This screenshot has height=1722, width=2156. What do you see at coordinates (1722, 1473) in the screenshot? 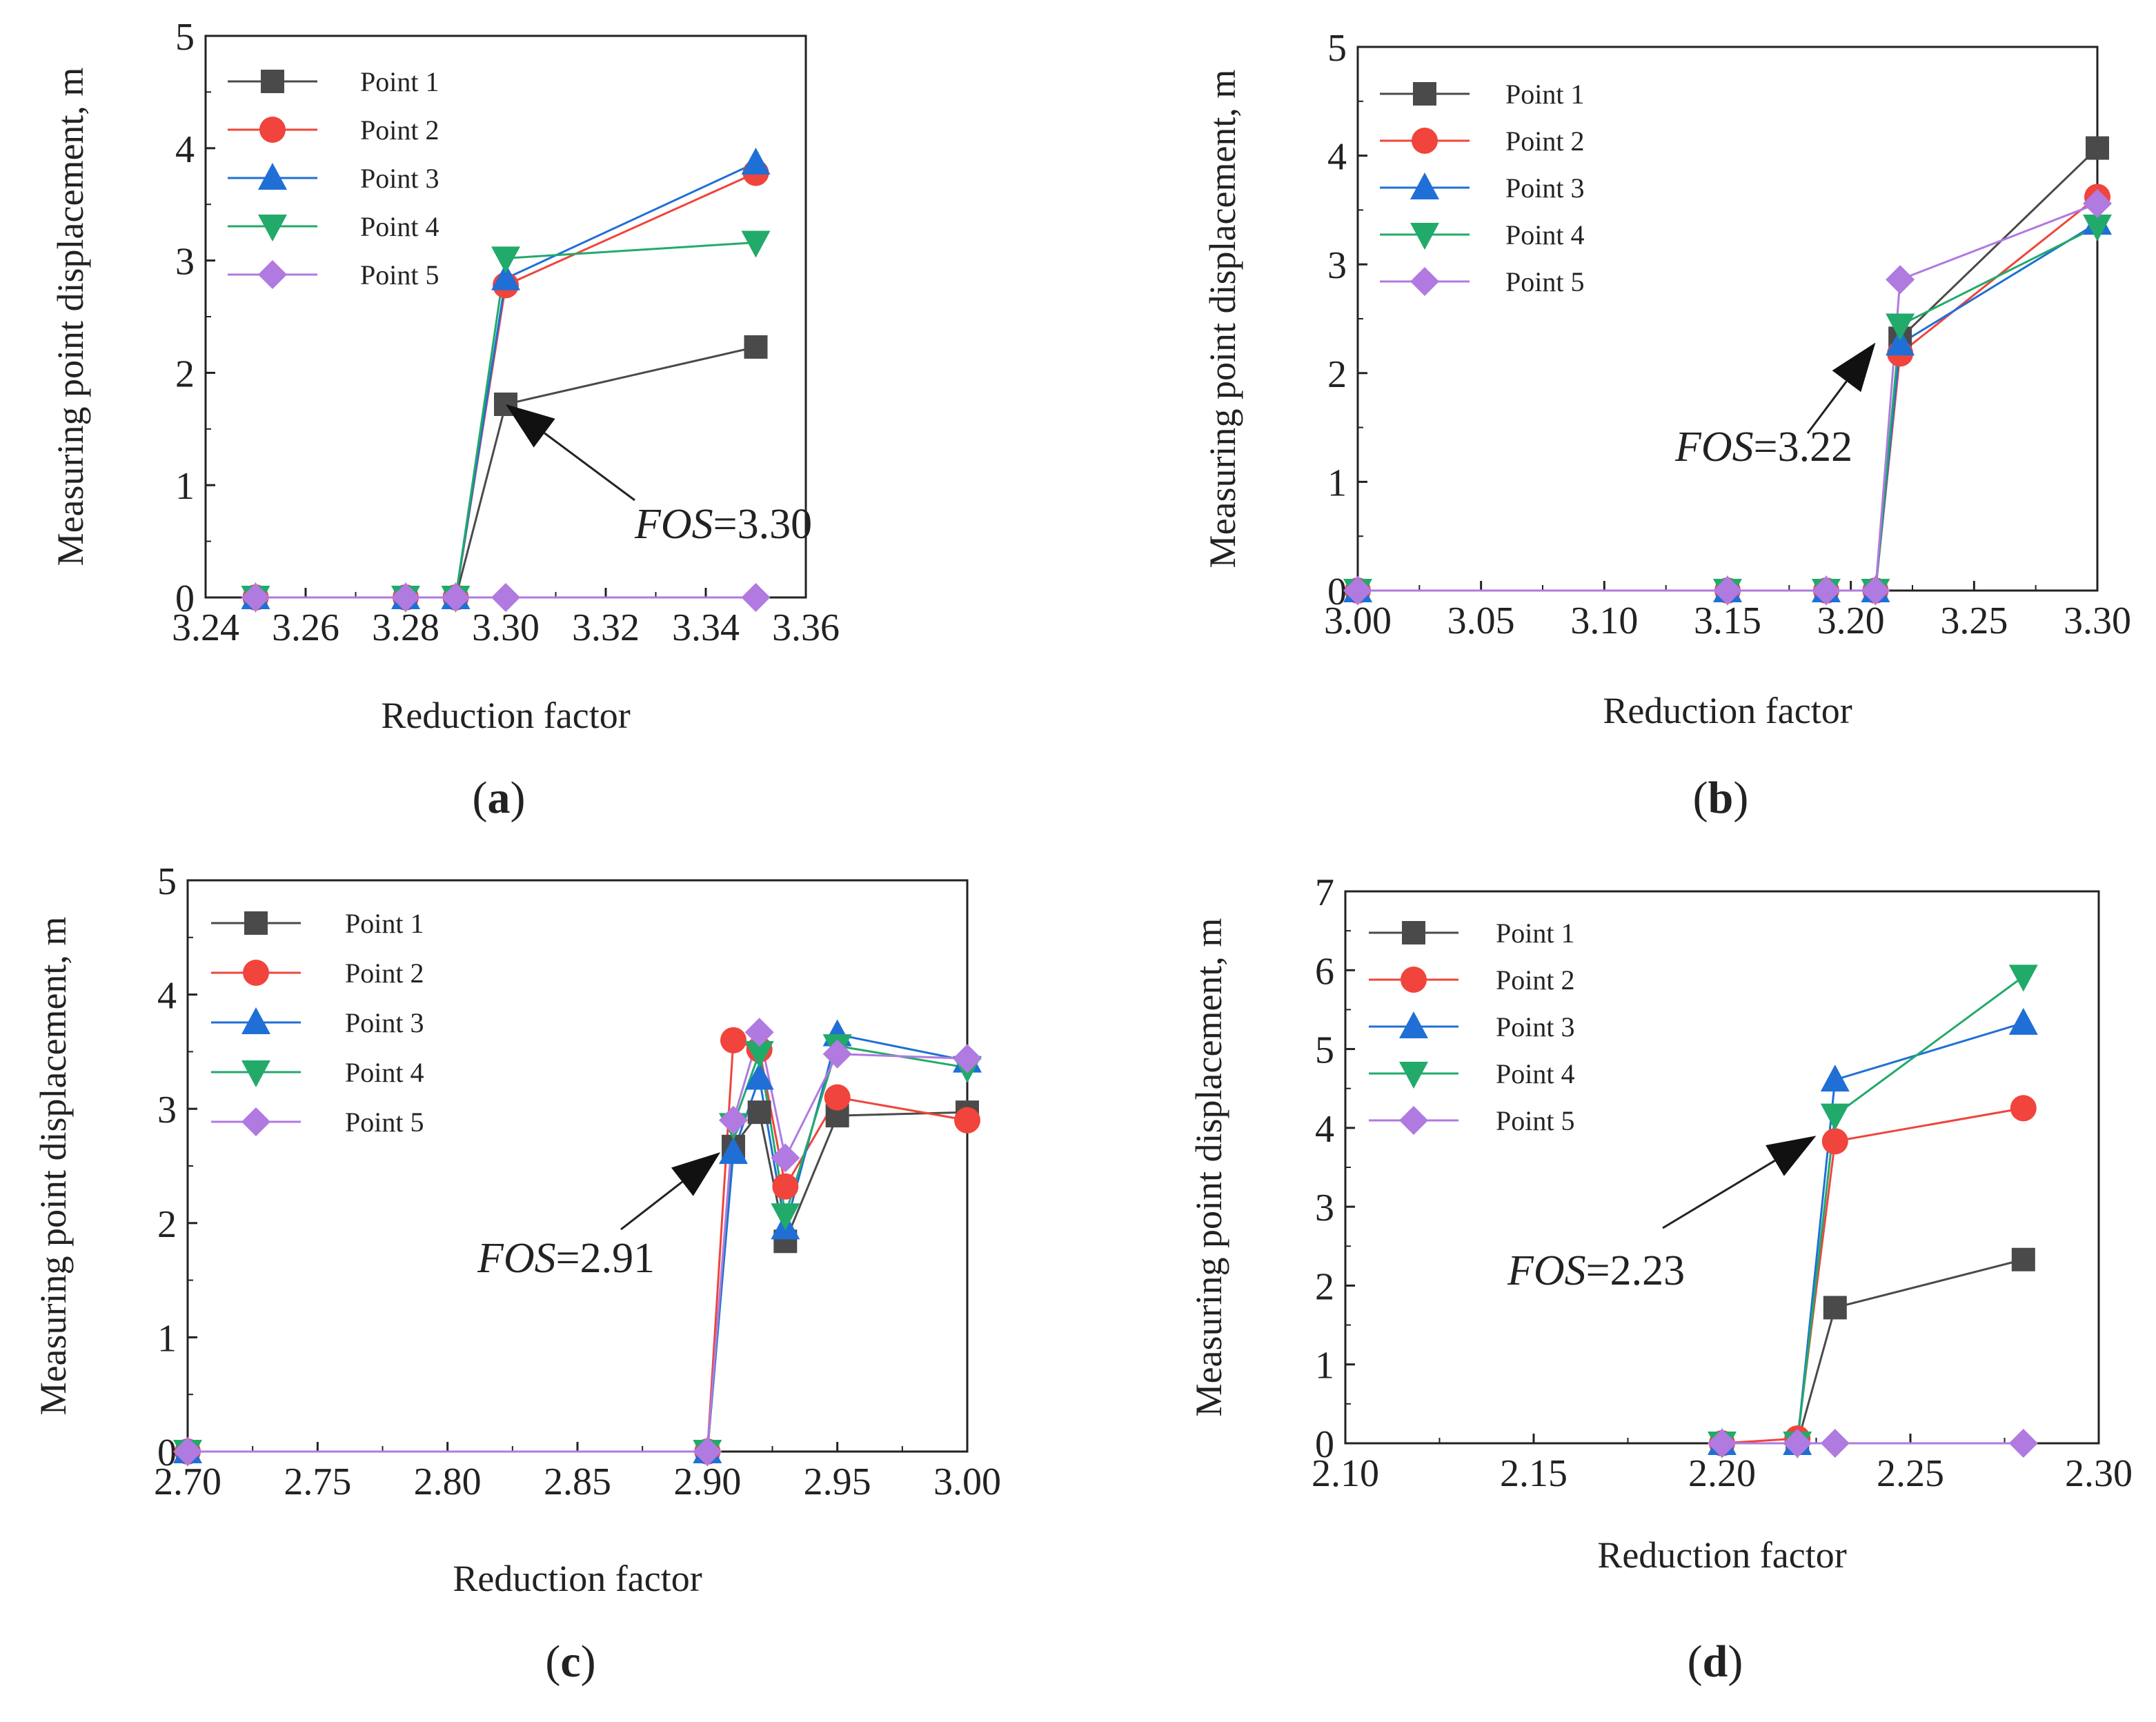
I see `x-tick-label: 2.20` at bounding box center [1722, 1473].